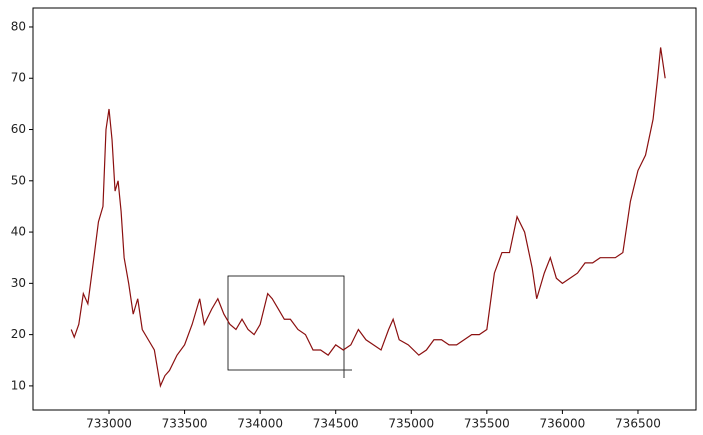 This screenshot has width=703, height=435. I want to click on y-tick-label: 50, so click(18, 180).